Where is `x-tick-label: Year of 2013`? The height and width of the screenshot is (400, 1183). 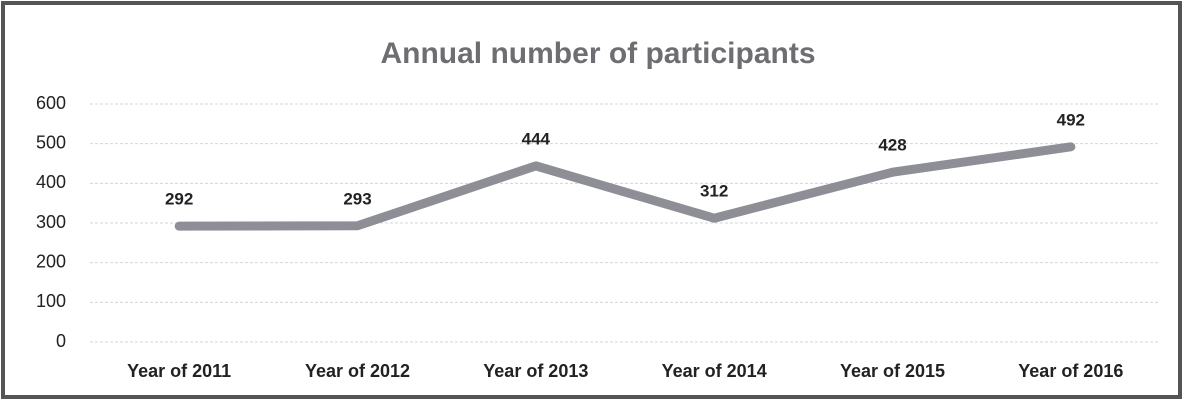 x-tick-label: Year of 2013 is located at coordinates (535, 371).